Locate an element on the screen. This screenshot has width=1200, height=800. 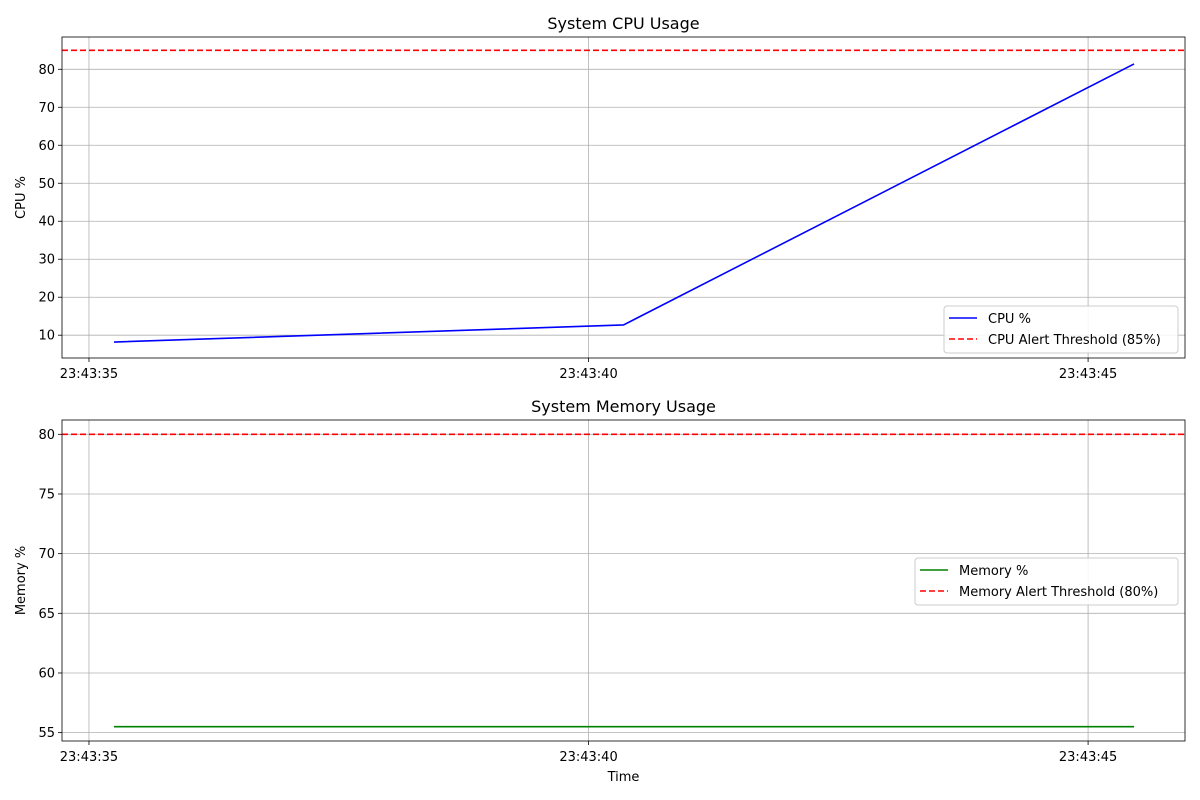
legend: Memory % Memory Alert Threshold (80%) is located at coordinates (1046, 581).